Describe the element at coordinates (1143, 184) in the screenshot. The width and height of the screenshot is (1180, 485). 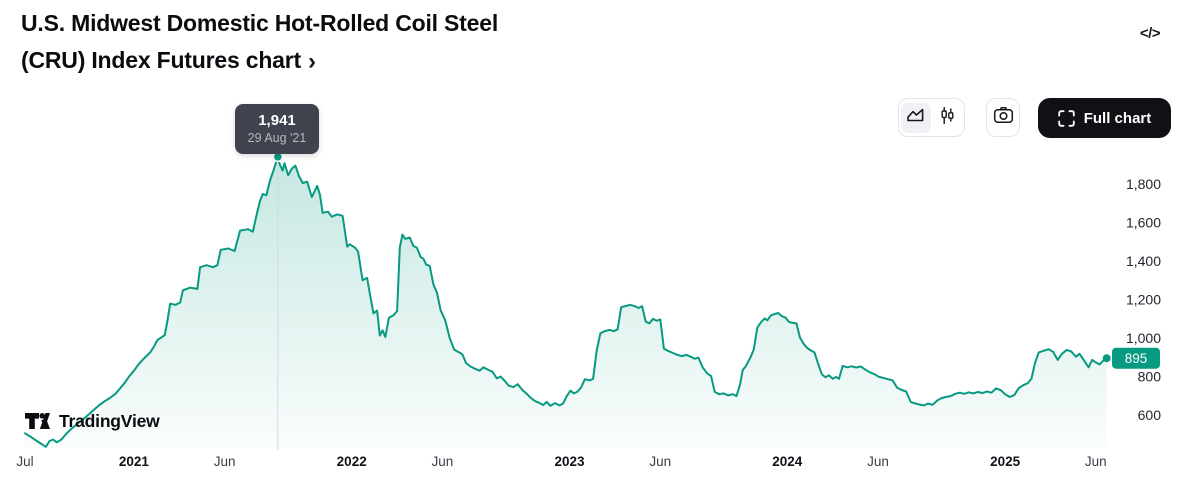
I see `y-axis-label: 1,800` at that location.